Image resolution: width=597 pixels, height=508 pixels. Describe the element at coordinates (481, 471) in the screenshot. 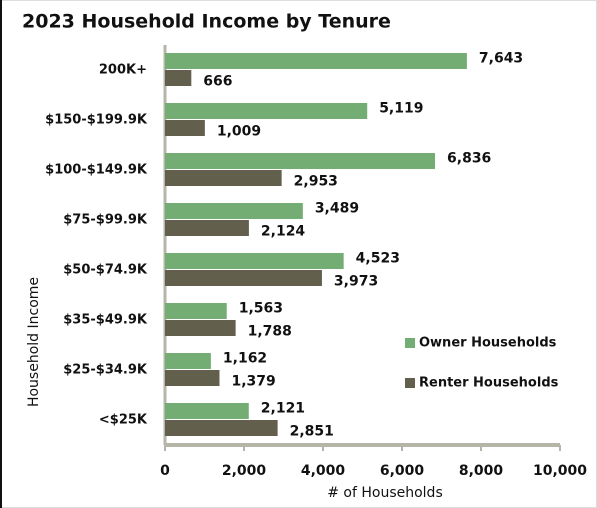

I see `x-tick-label: 8,000` at that location.